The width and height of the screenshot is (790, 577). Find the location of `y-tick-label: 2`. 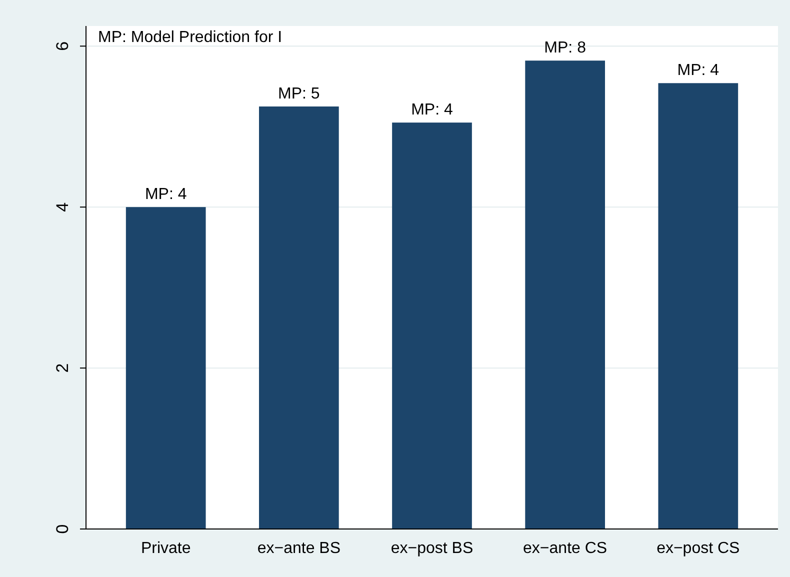

y-tick-label: 2 is located at coordinates (62, 368).